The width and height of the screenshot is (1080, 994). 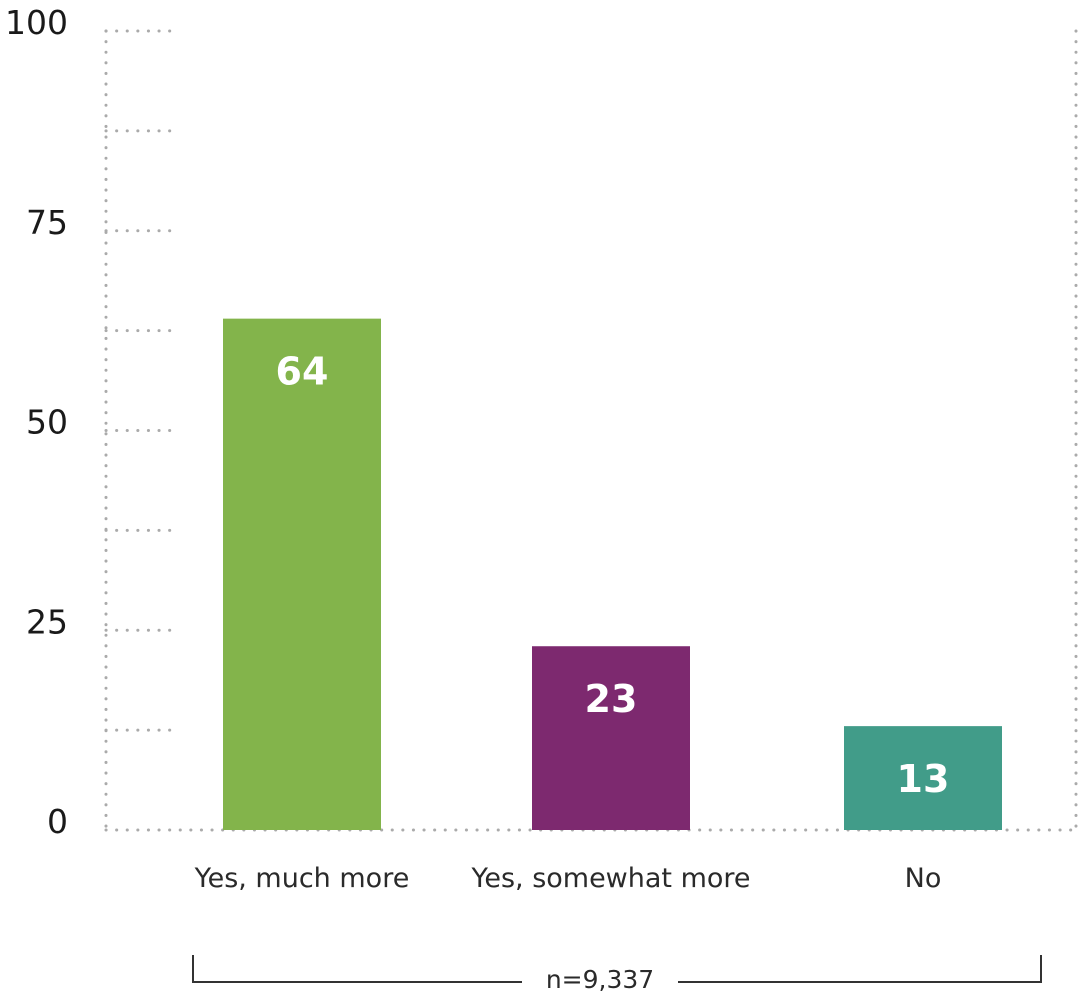 I want to click on y-tick-label: 0, so click(x=57, y=821).